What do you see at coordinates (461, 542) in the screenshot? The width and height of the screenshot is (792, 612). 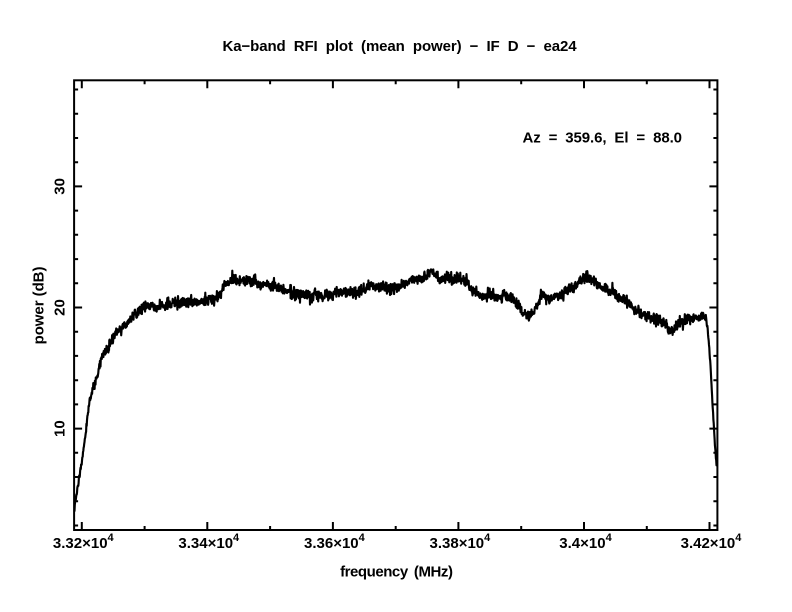 I see `svg-text: 3.38×10⁴` at bounding box center [461, 542].